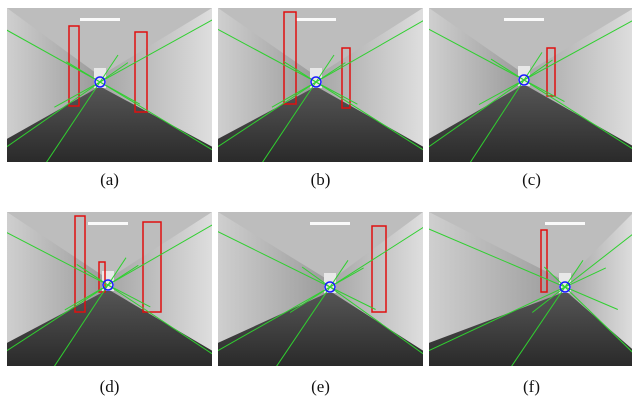 This screenshot has width=632, height=404. What do you see at coordinates (320, 386) in the screenshot?
I see `caption: (e)` at bounding box center [320, 386].